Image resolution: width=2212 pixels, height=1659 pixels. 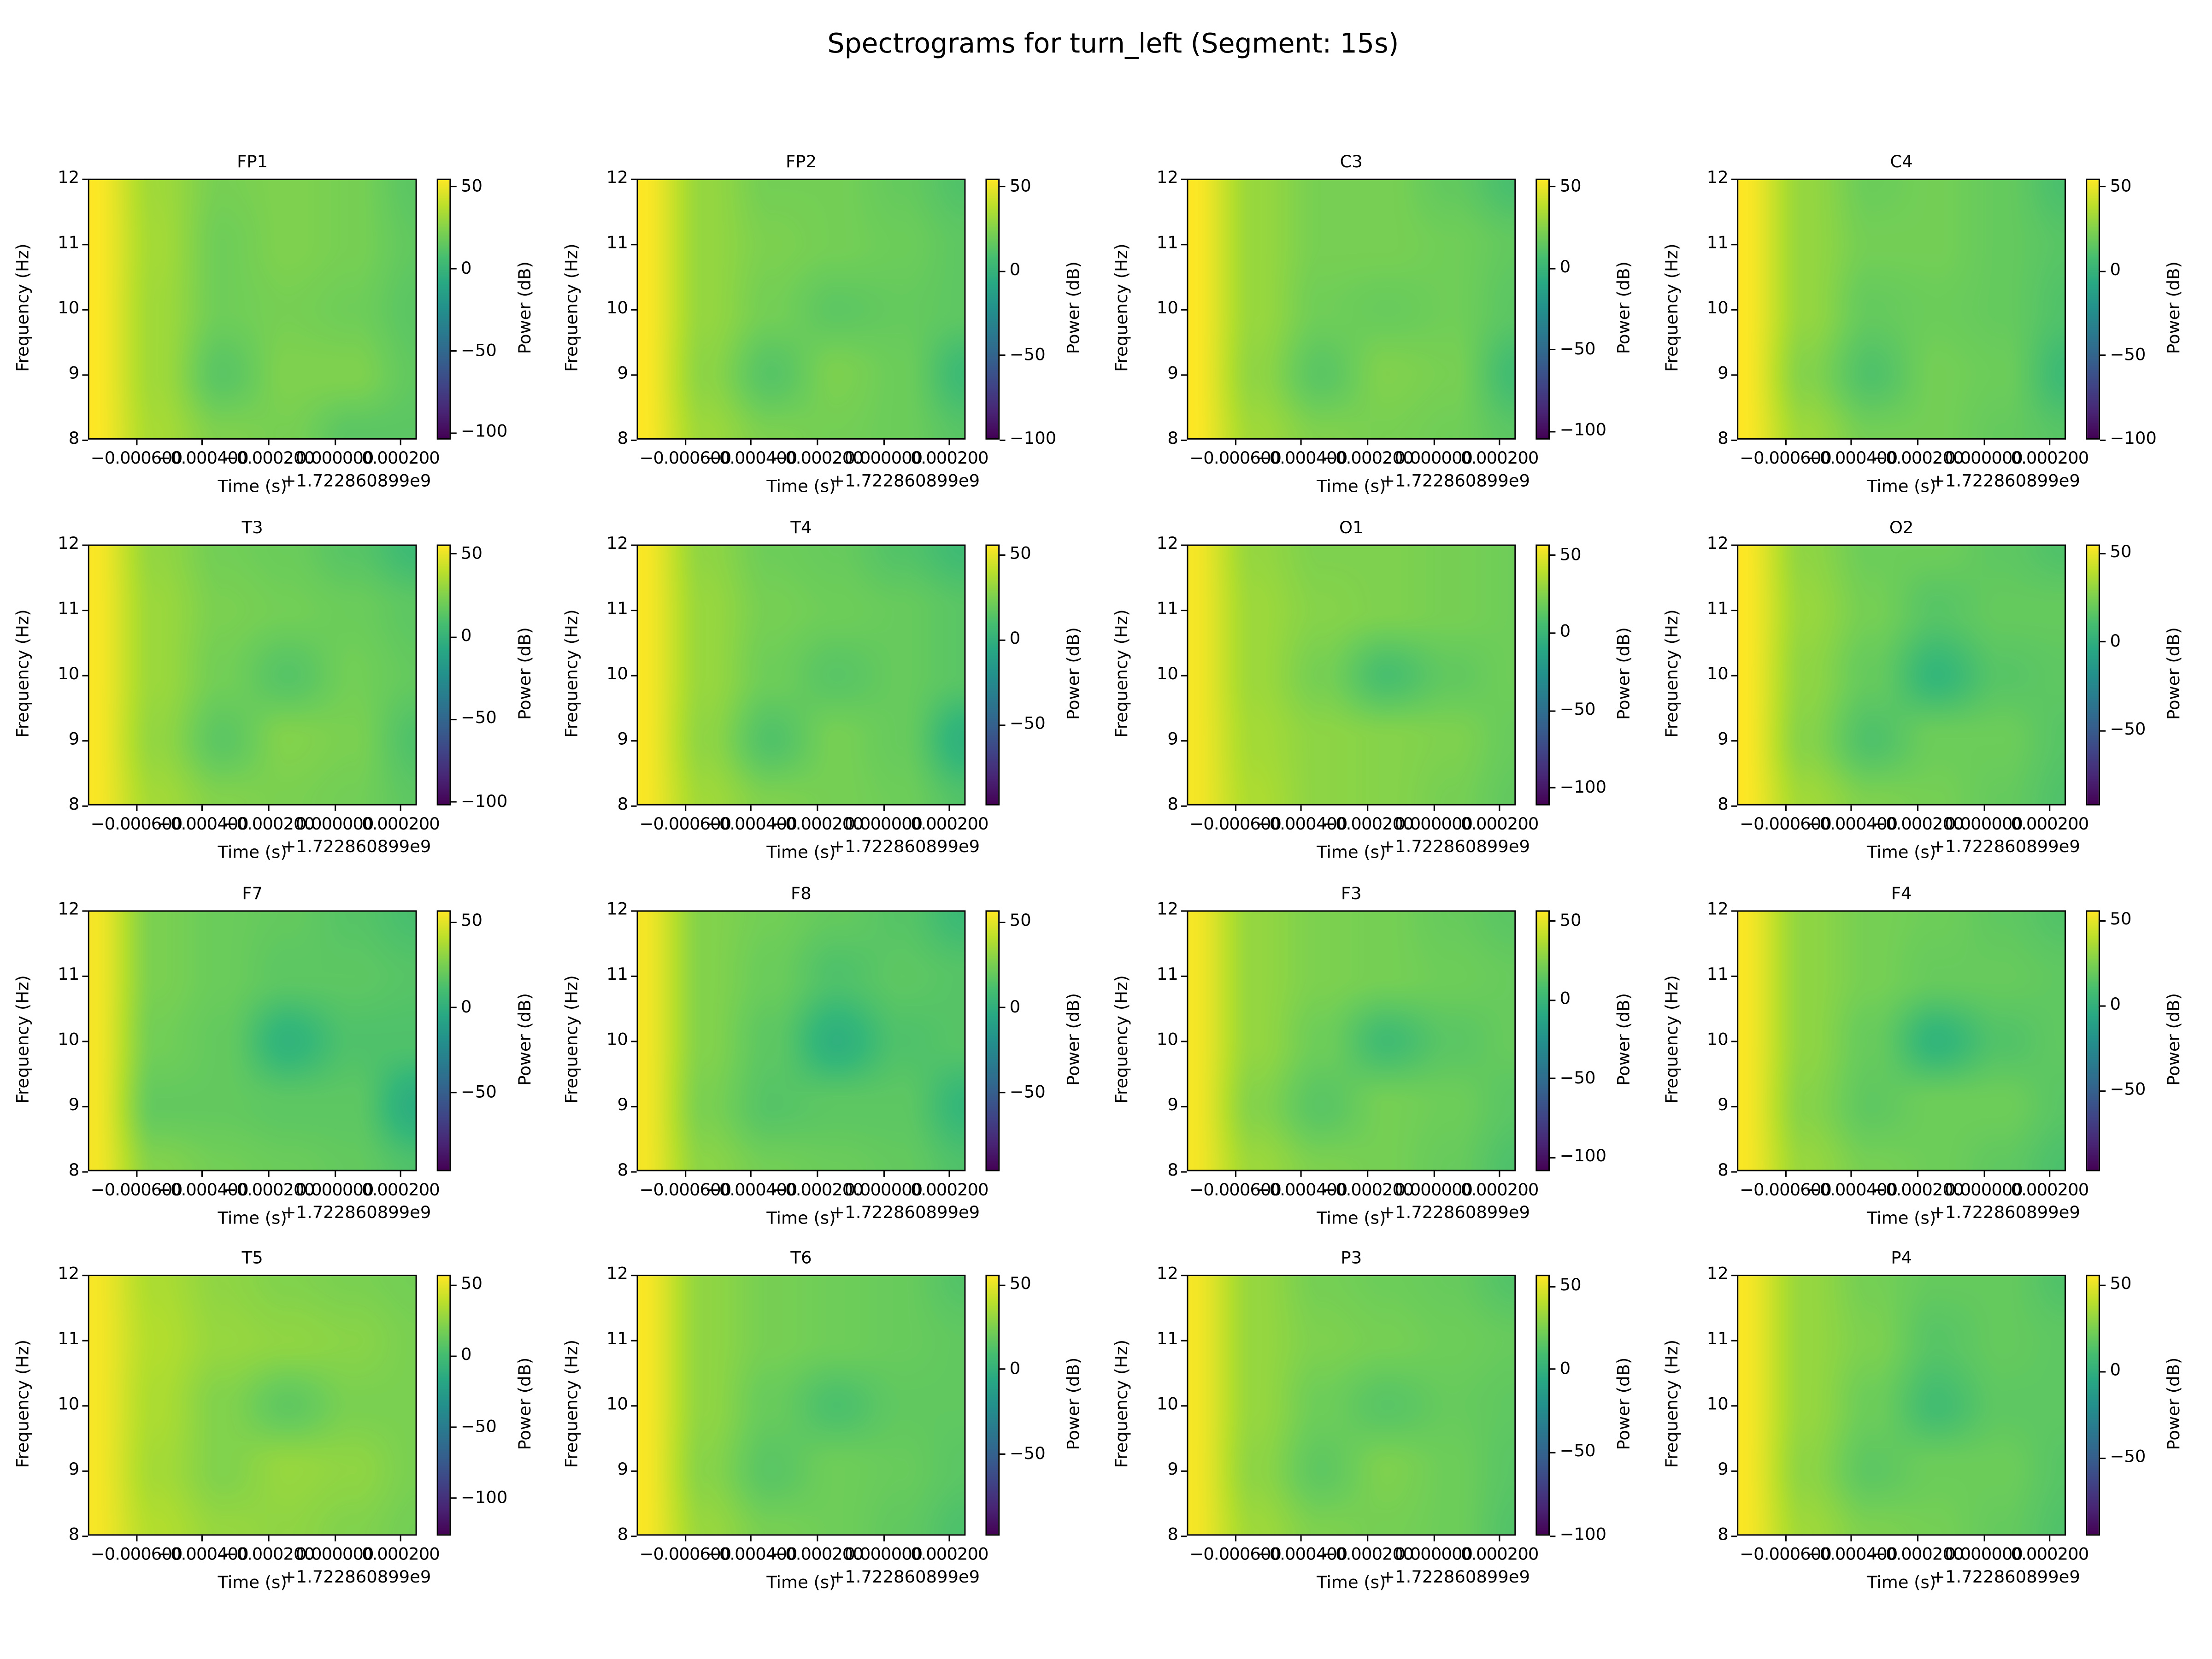 What do you see at coordinates (1351, 1257) in the screenshot?
I see `subplot-title: P3` at bounding box center [1351, 1257].